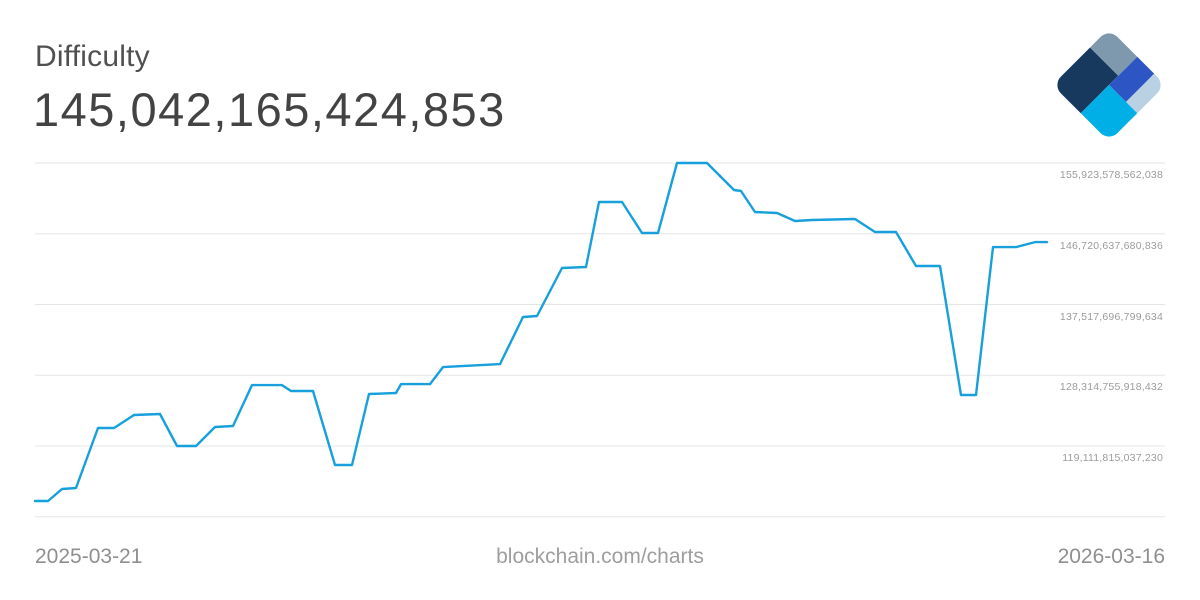 This screenshot has width=1200, height=600. I want to click on page-title: Difficulty, so click(92, 56).